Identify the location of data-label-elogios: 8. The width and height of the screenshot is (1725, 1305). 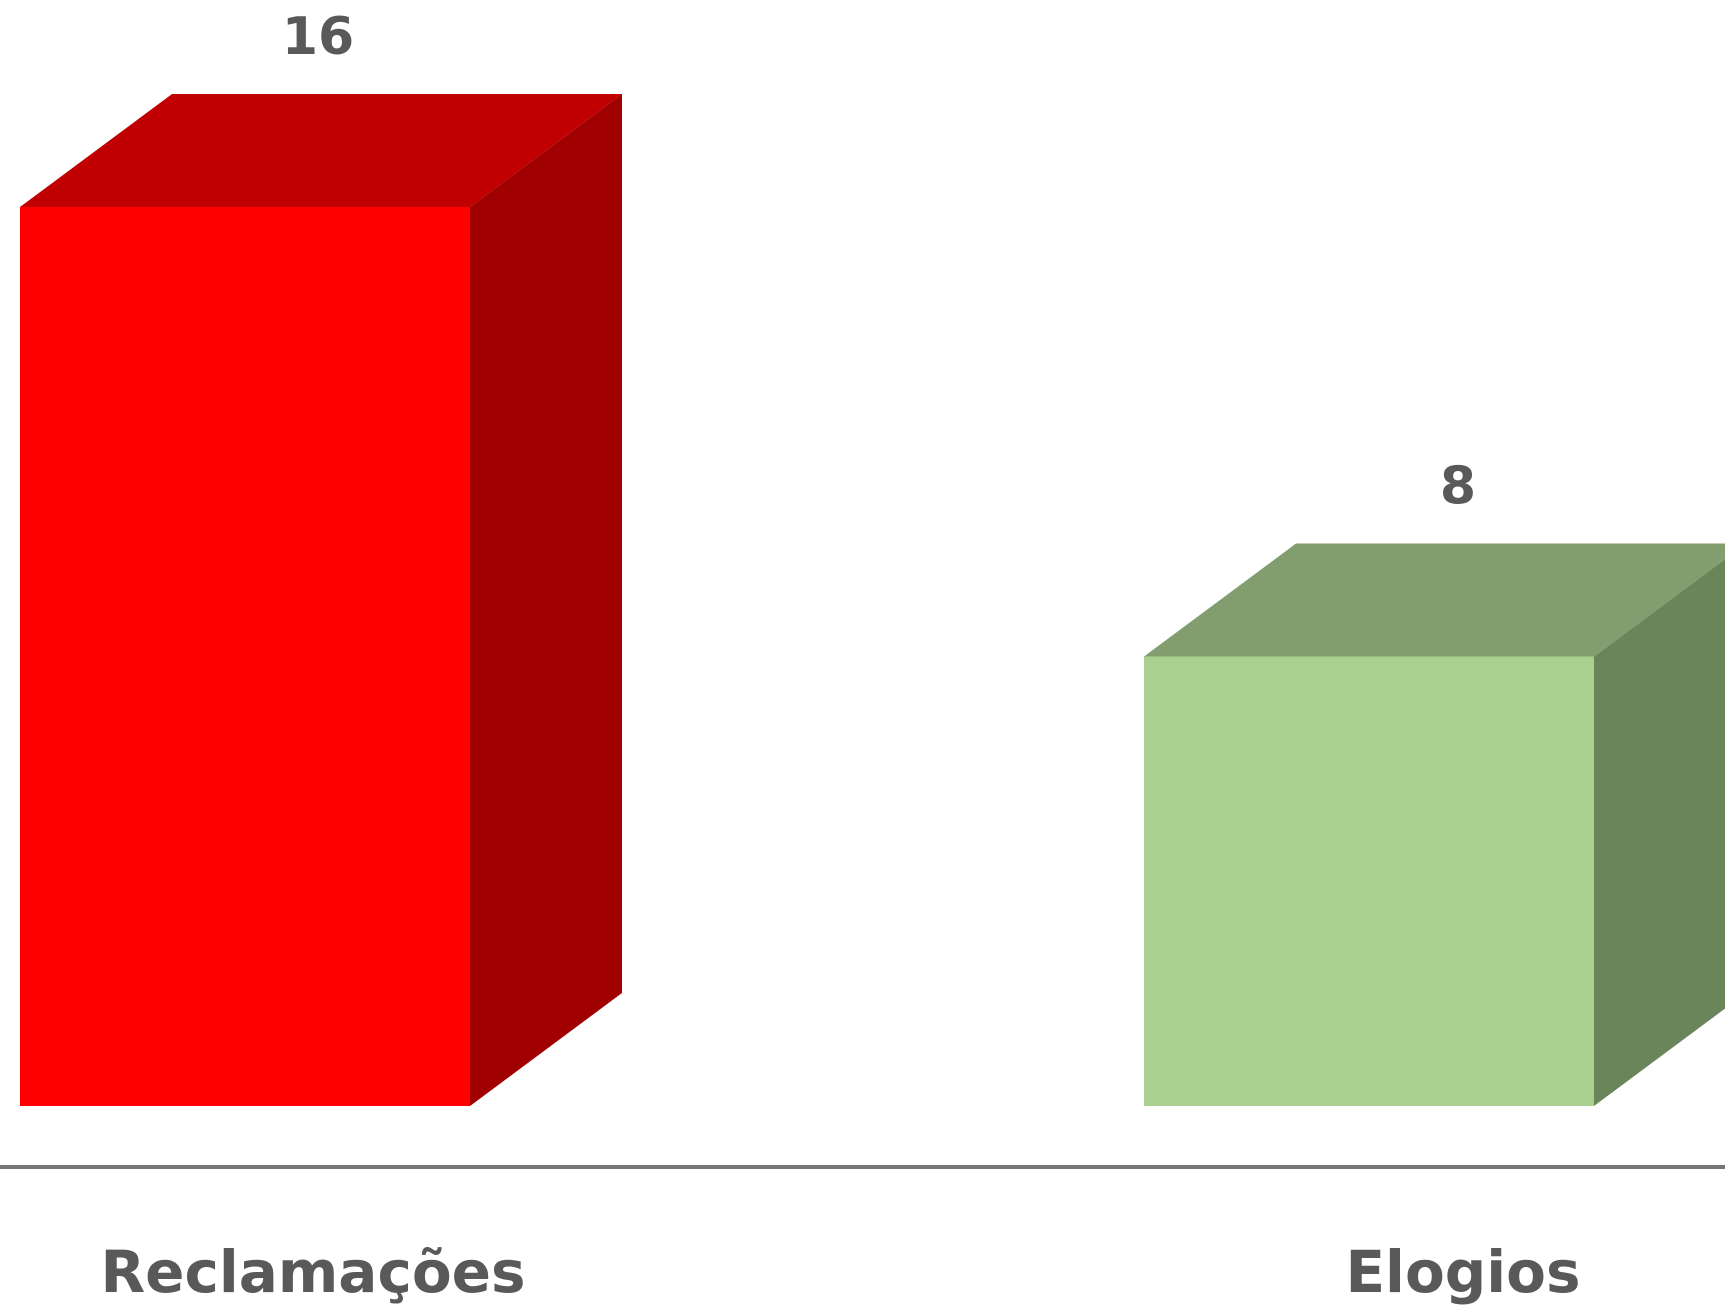
(1458, 487).